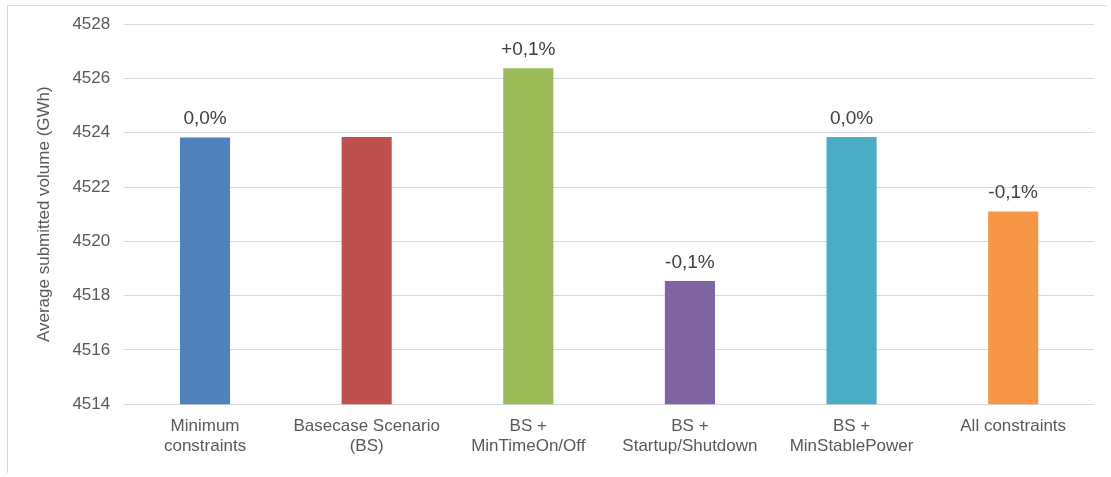 The width and height of the screenshot is (1111, 477). What do you see at coordinates (91, 132) in the screenshot?
I see `y-tick-label: 4524` at bounding box center [91, 132].